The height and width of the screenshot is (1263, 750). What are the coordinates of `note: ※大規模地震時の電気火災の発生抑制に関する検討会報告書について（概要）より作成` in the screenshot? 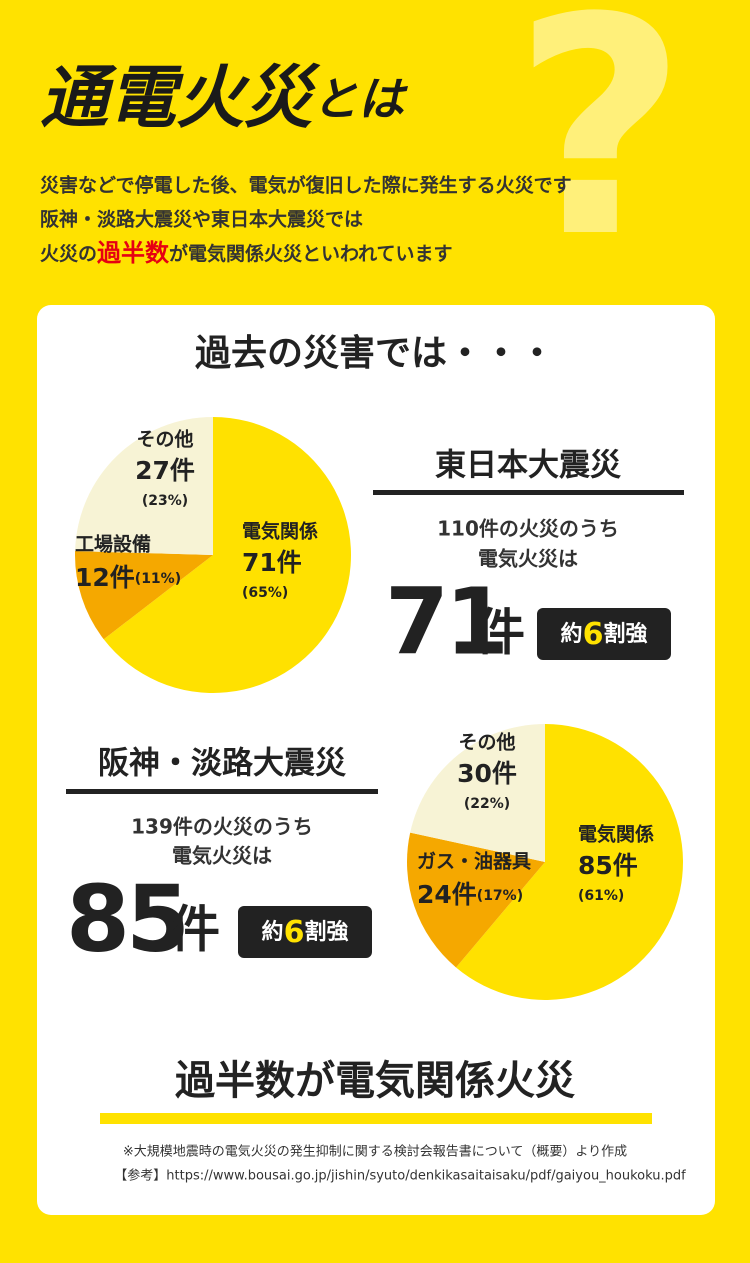 It's located at (375, 1152).